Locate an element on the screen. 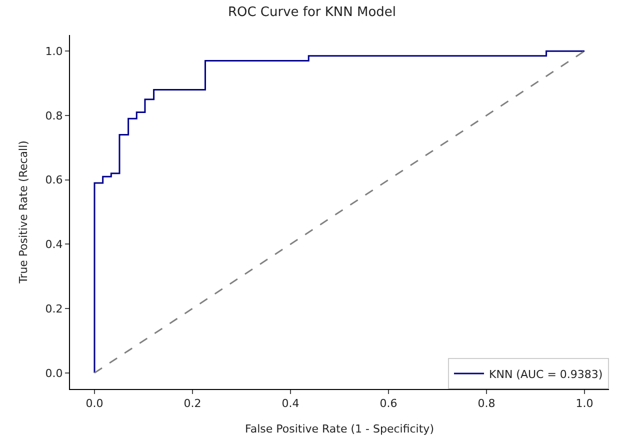 The image size is (624, 445). y-tick-label: 0.0 is located at coordinates (54, 373).